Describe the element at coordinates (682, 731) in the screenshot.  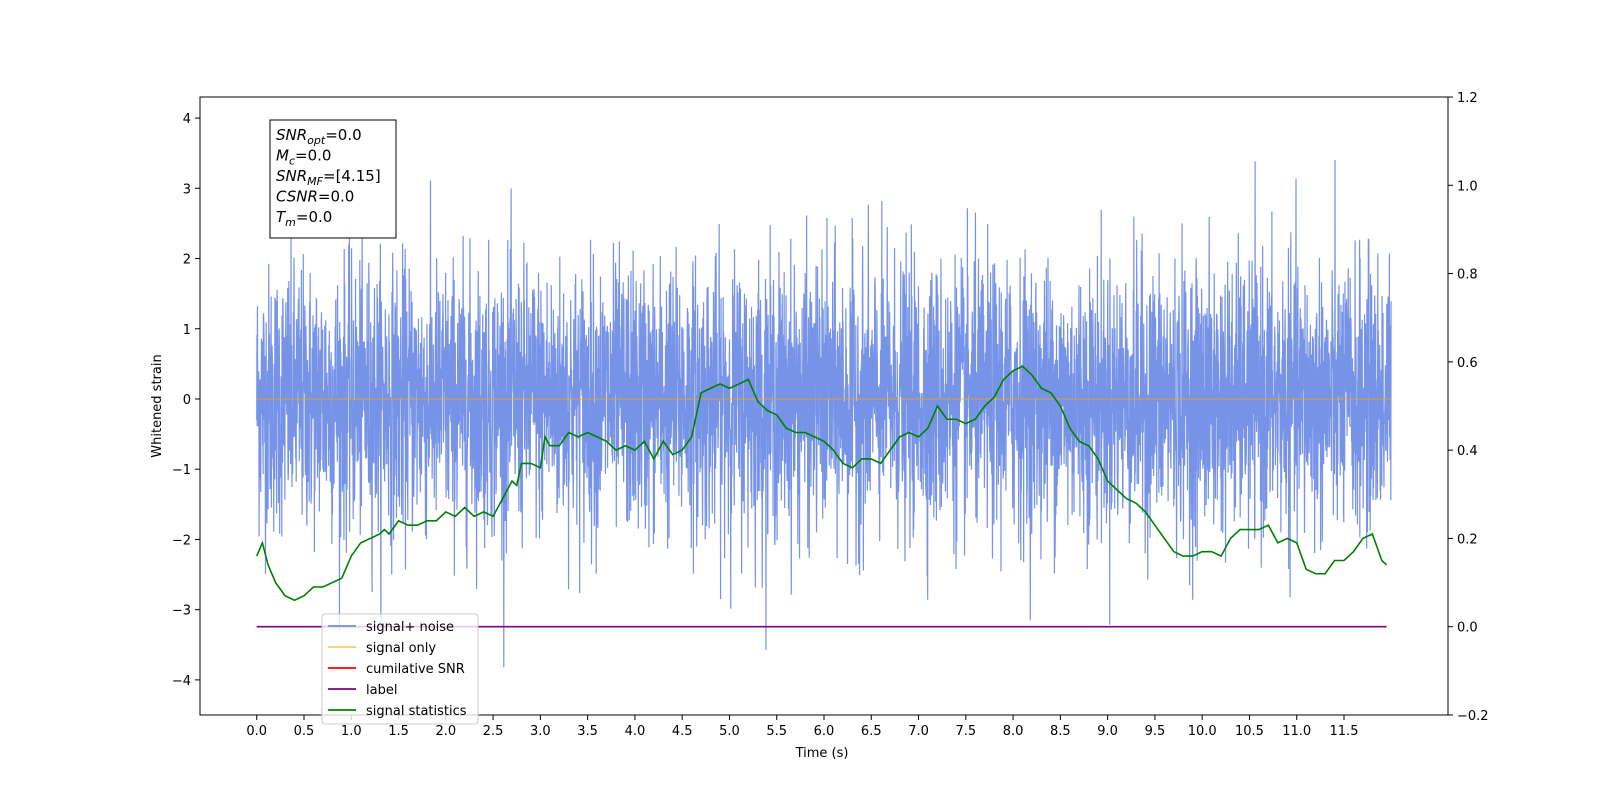
I see `x-tick-label: 4.5` at that location.